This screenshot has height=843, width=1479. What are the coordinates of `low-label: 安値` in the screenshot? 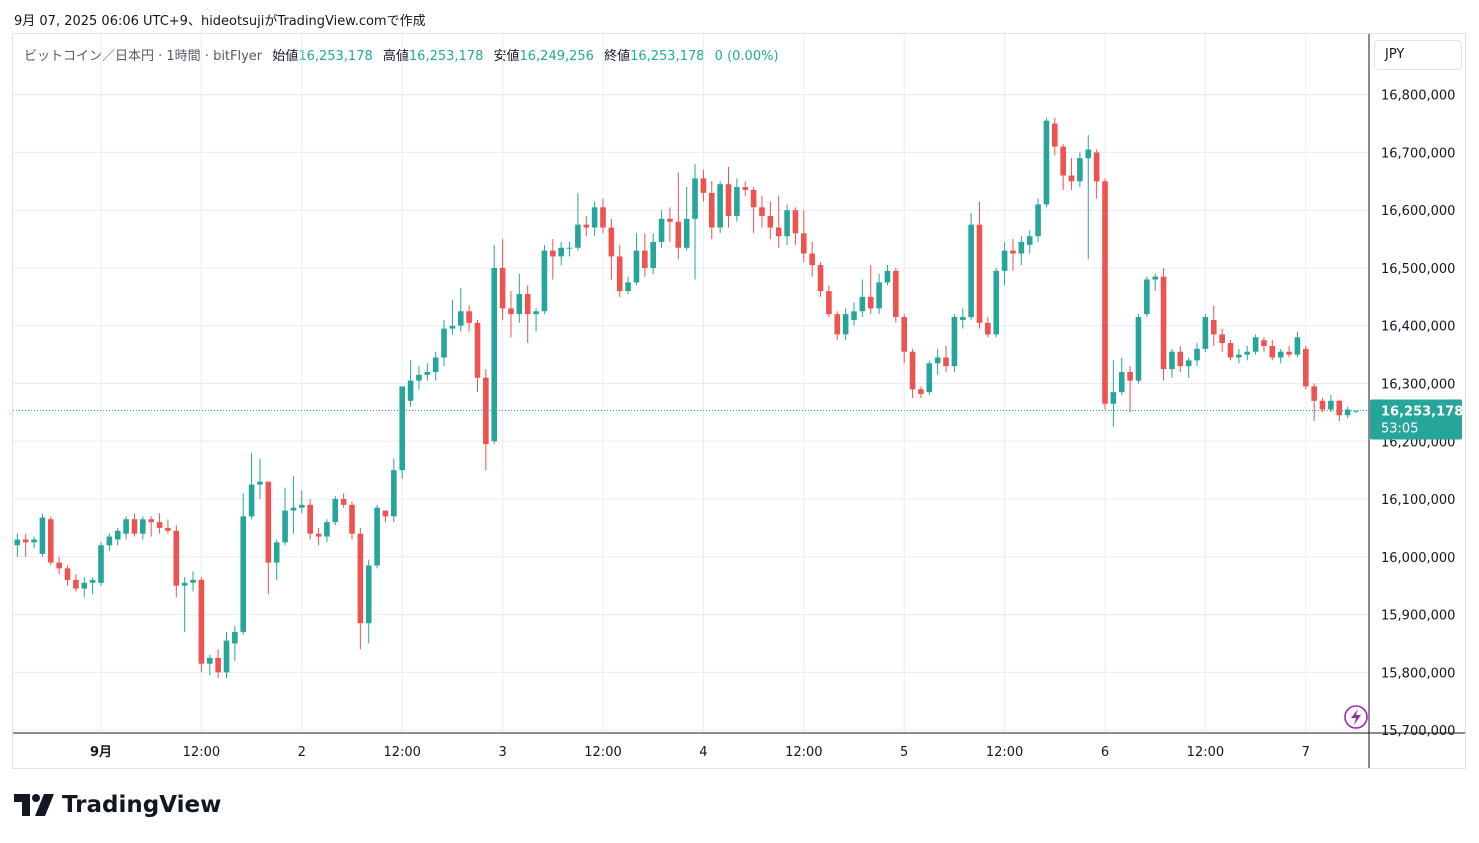 It's located at (506, 56).